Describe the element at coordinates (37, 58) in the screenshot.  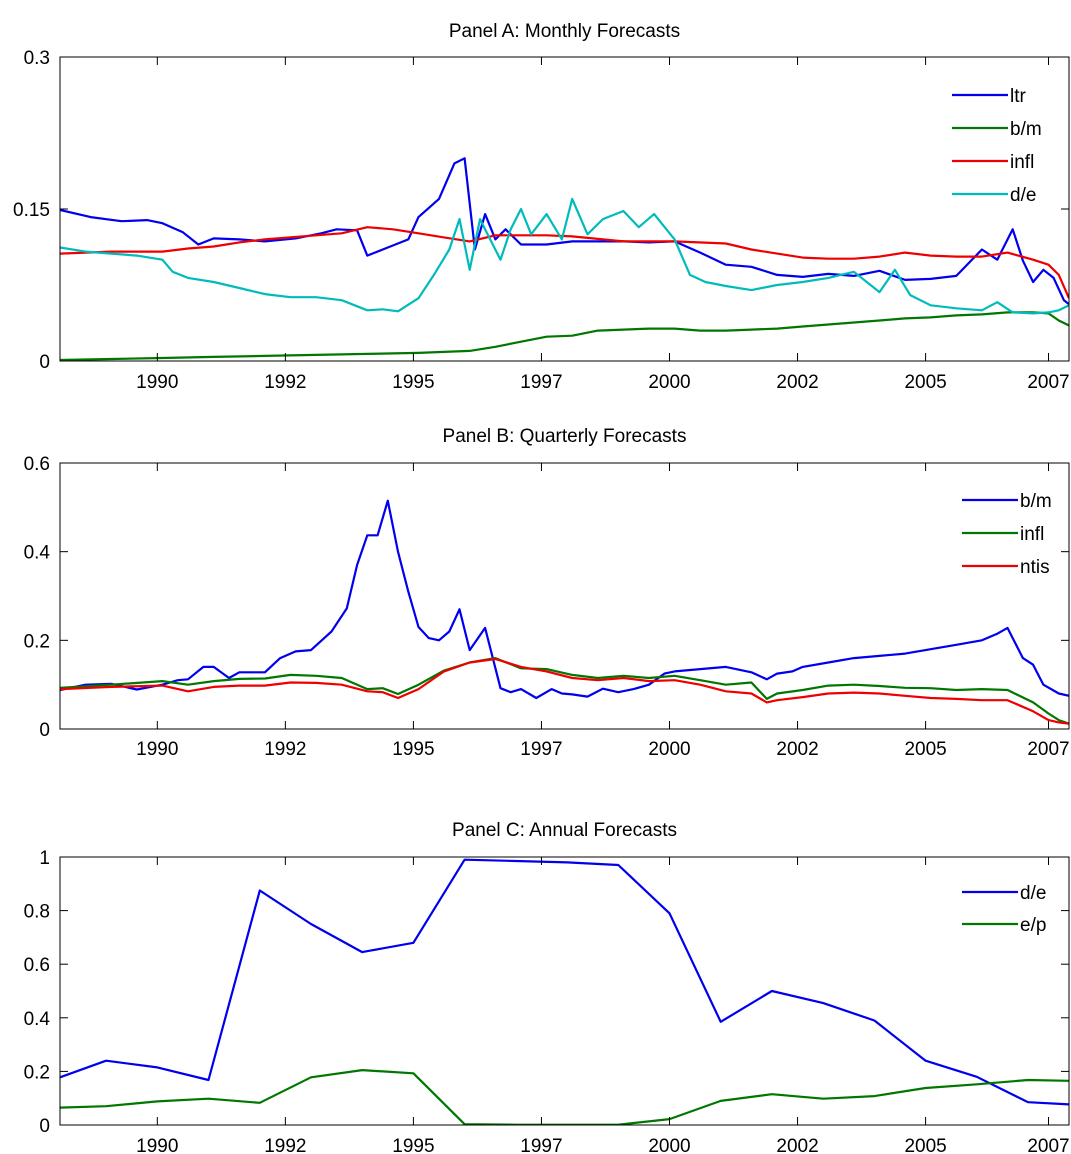
I see `y-tick-label: 0.3` at that location.